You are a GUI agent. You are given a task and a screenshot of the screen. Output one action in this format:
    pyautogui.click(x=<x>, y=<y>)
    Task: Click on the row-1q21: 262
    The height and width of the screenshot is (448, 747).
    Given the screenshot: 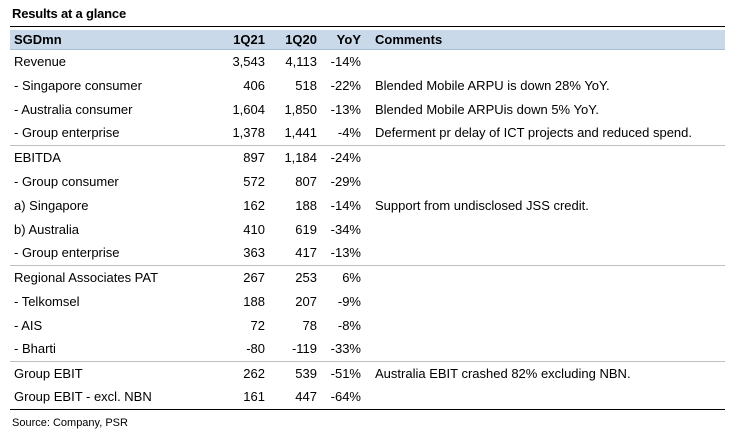 What is the action you would take?
    pyautogui.click(x=235, y=372)
    